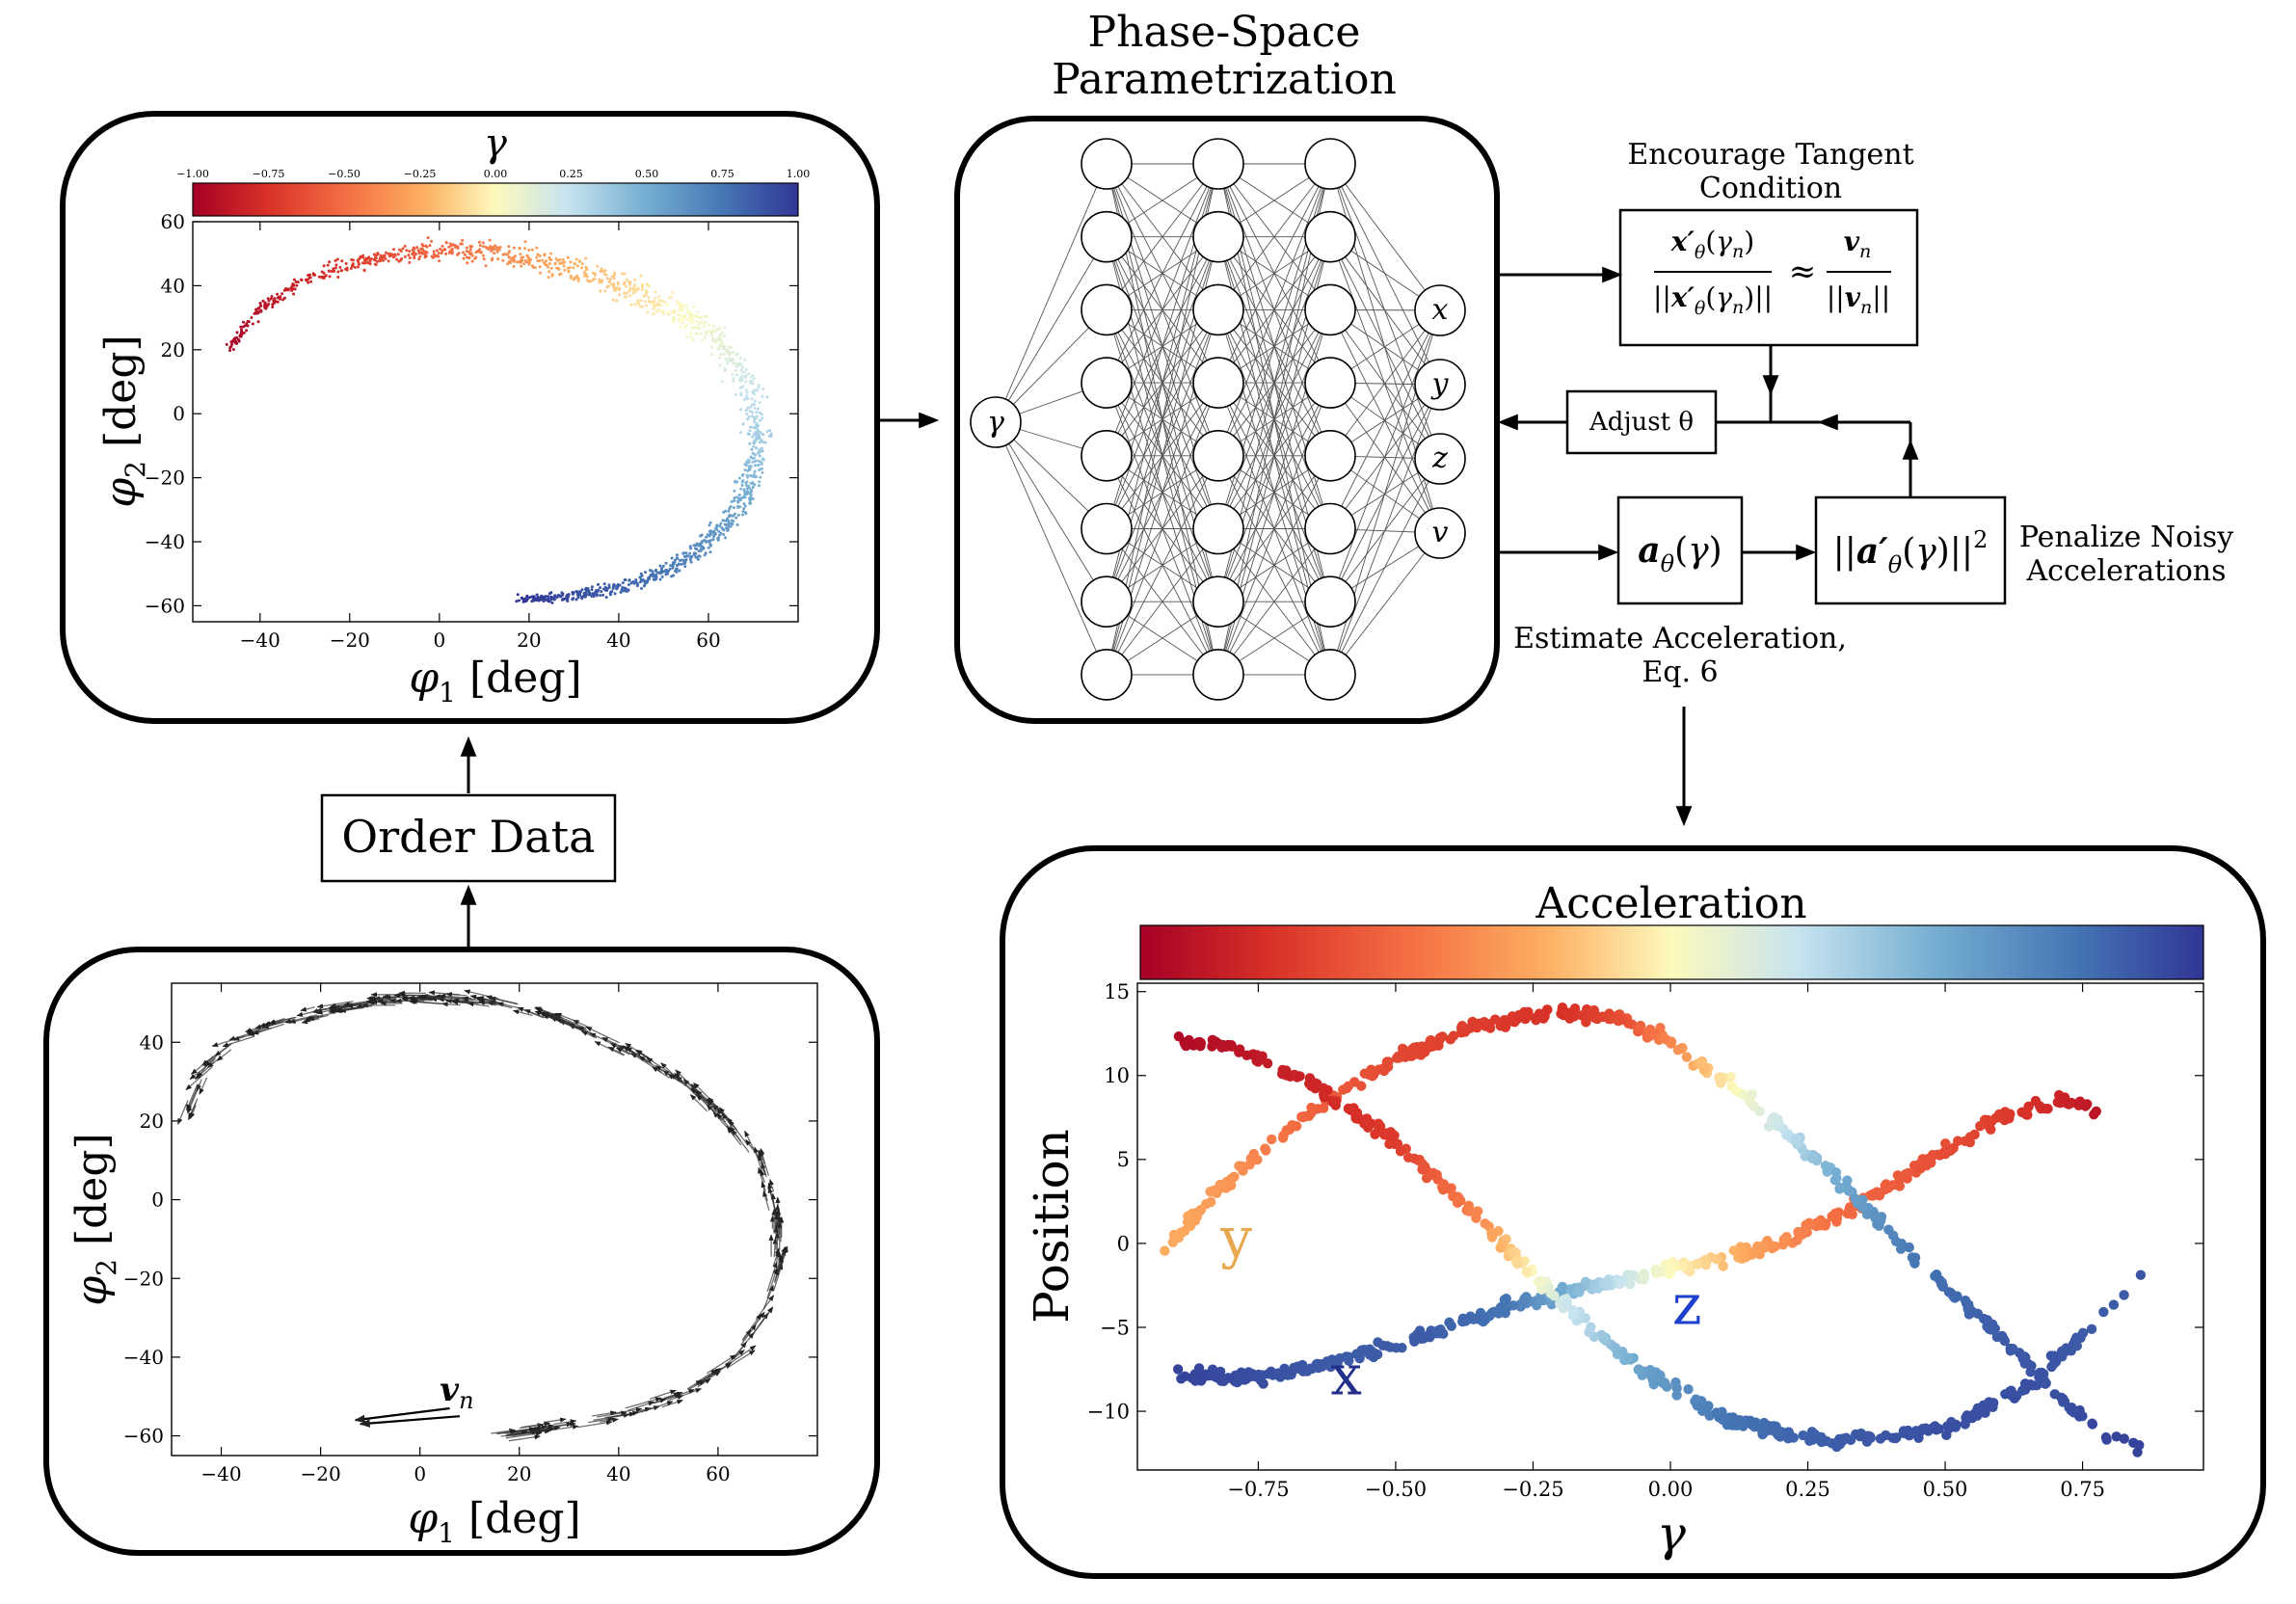  What do you see at coordinates (1346, 1375) in the screenshot?
I see `series-label-x: x` at bounding box center [1346, 1375].